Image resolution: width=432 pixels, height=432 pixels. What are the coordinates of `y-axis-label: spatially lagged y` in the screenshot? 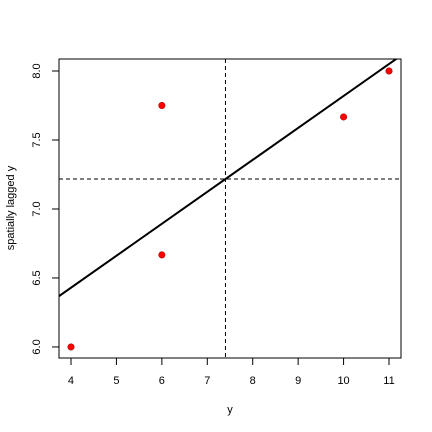 It's located at (11, 207).